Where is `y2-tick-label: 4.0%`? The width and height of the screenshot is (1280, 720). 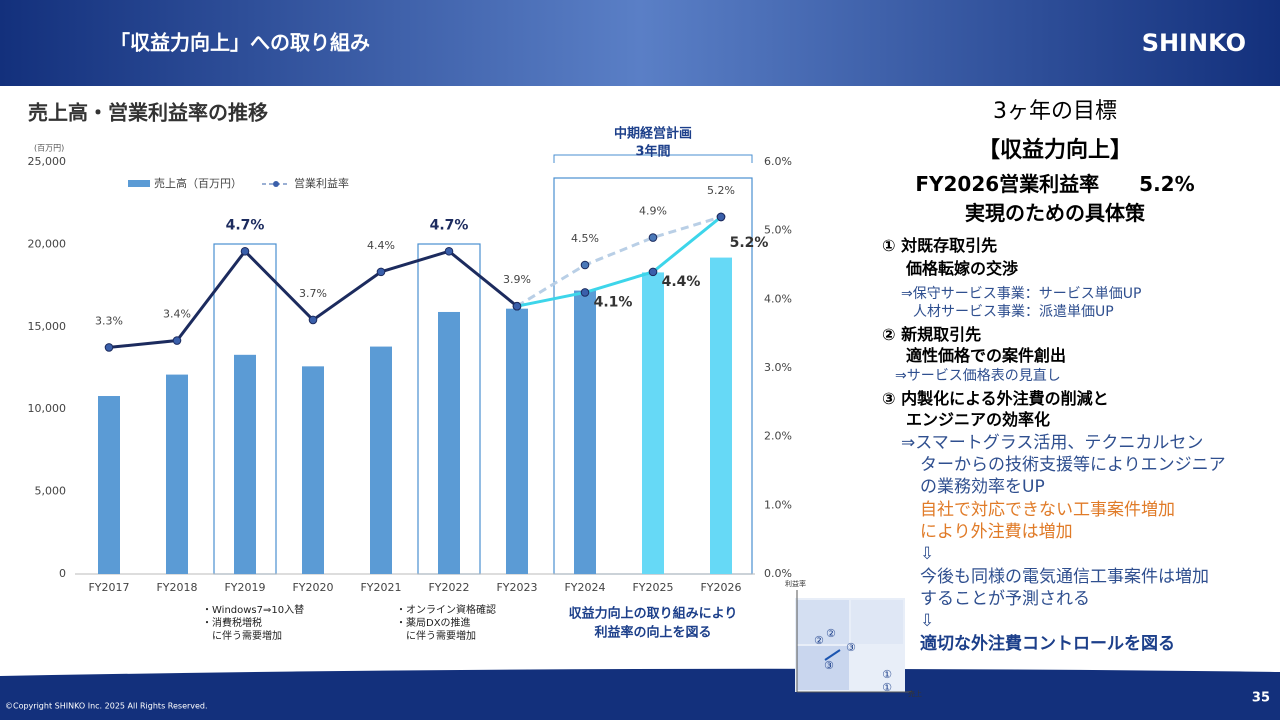 y2-tick-label: 4.0% is located at coordinates (778, 298).